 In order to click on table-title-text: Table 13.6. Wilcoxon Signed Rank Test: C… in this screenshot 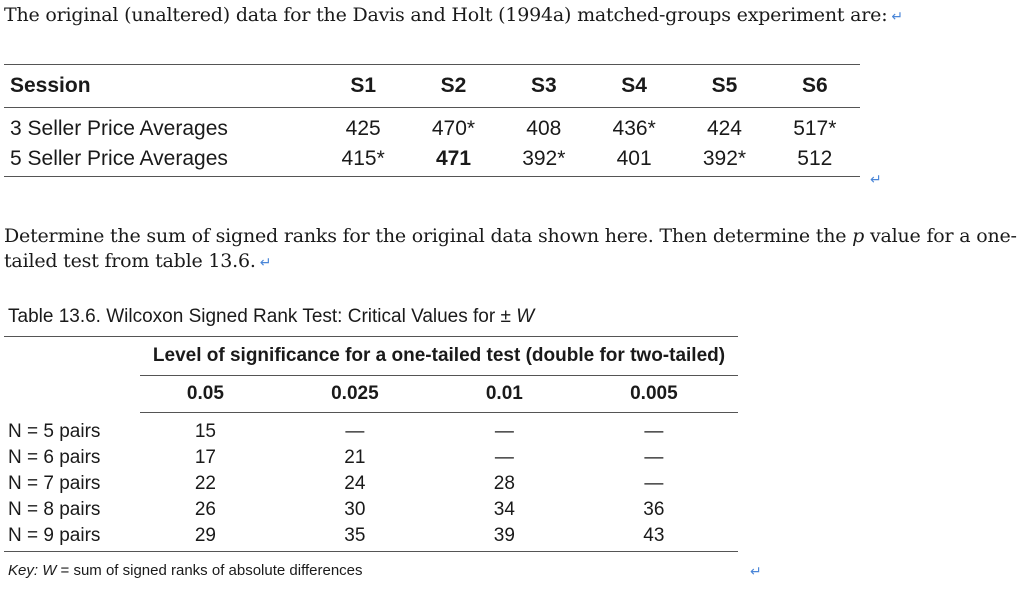, I will do `click(262, 316)`.